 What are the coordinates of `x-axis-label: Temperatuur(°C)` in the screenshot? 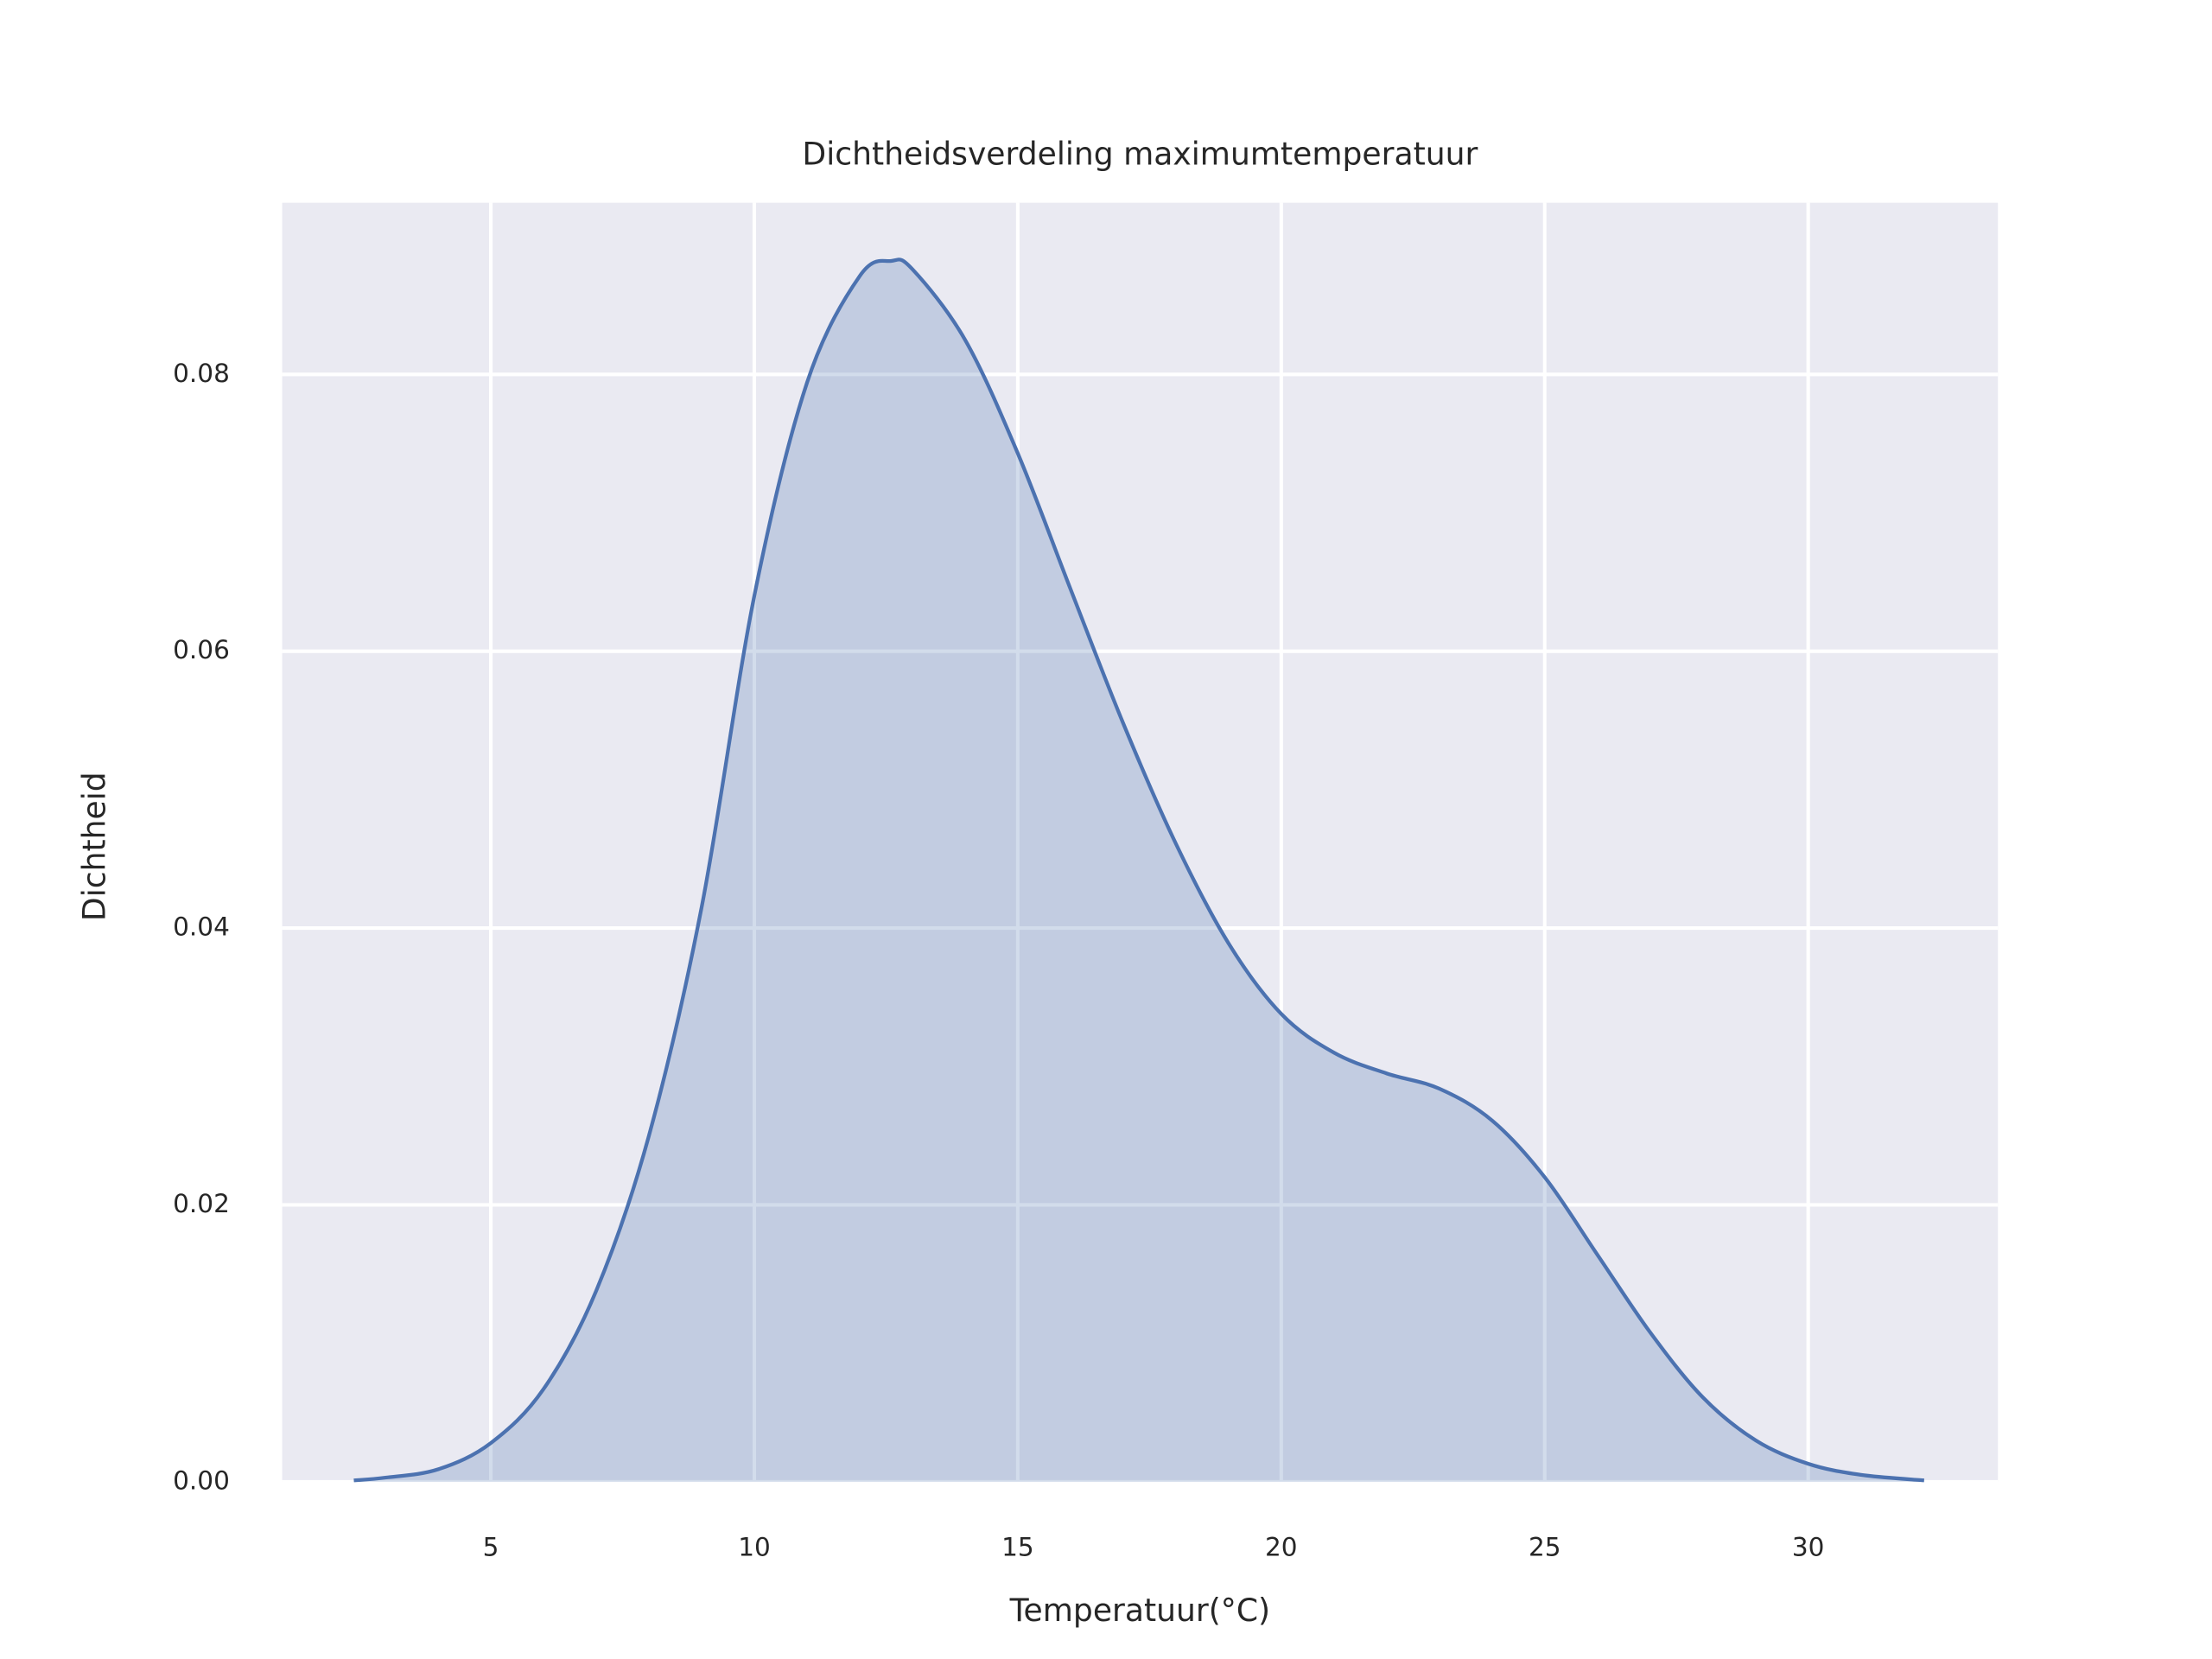 It's located at (1140, 1610).